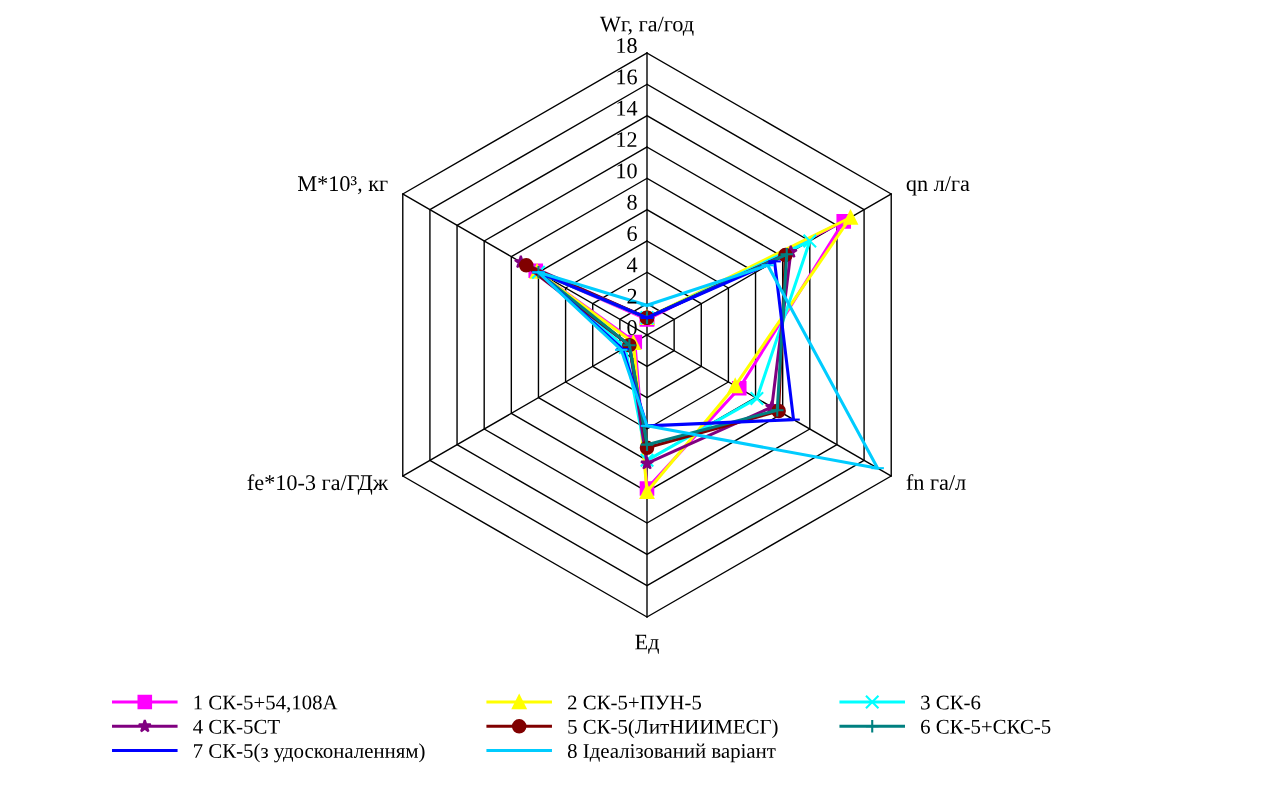  I want to click on spoke-label: M*10³, кг, so click(342, 185).